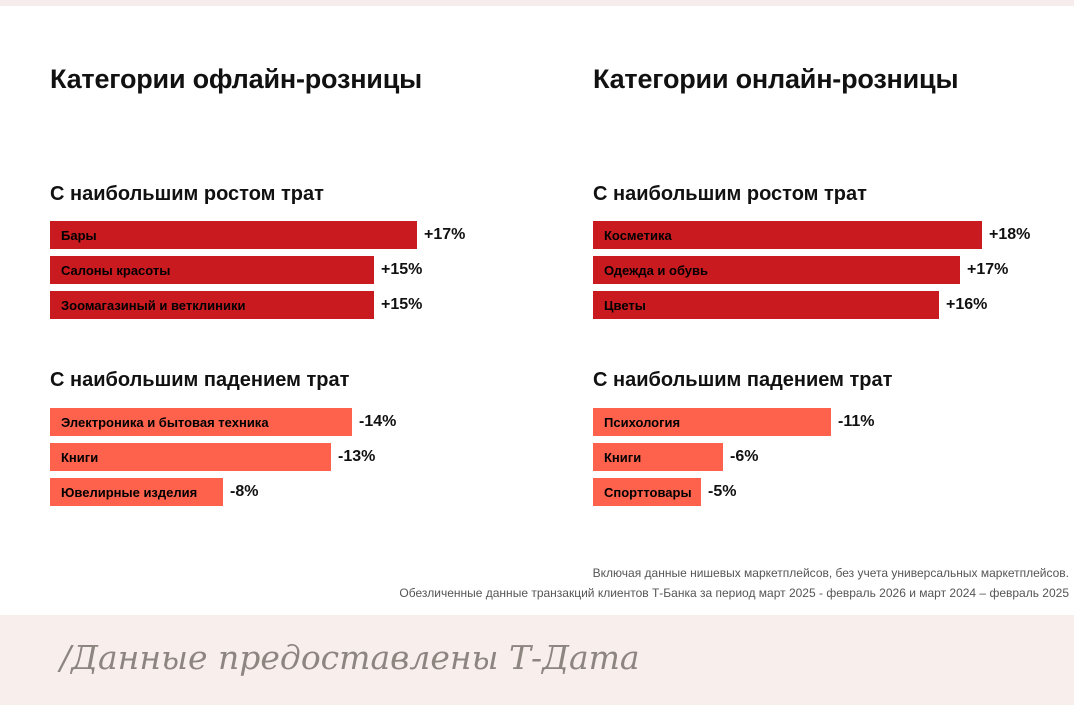 Image resolution: width=1074 pixels, height=705 pixels. What do you see at coordinates (776, 270) in the screenshot?
I see `bar-growth: Одежда и обувь` at bounding box center [776, 270].